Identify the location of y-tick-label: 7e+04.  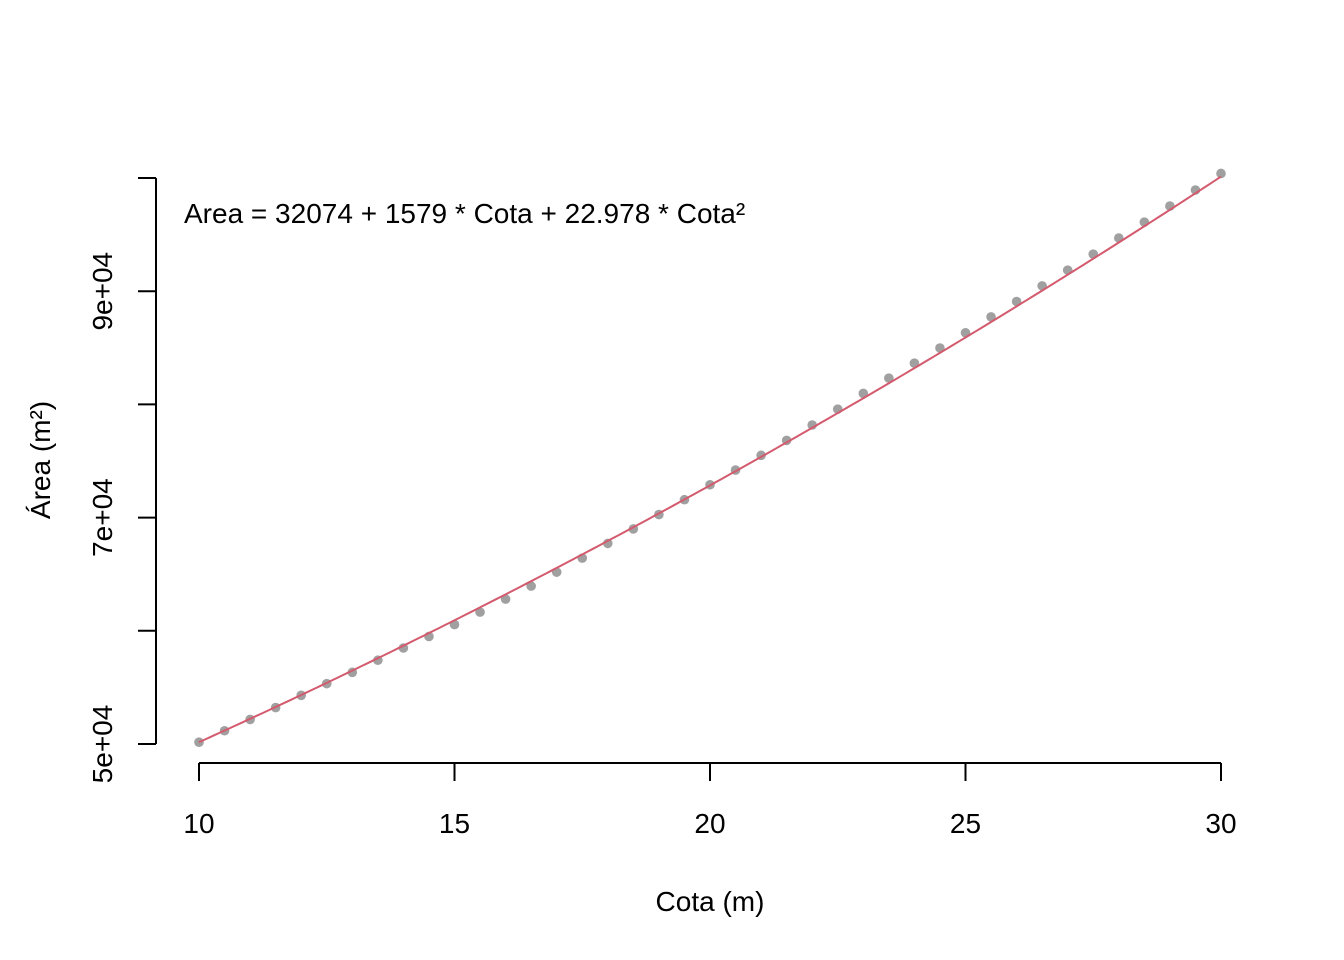
(102, 517).